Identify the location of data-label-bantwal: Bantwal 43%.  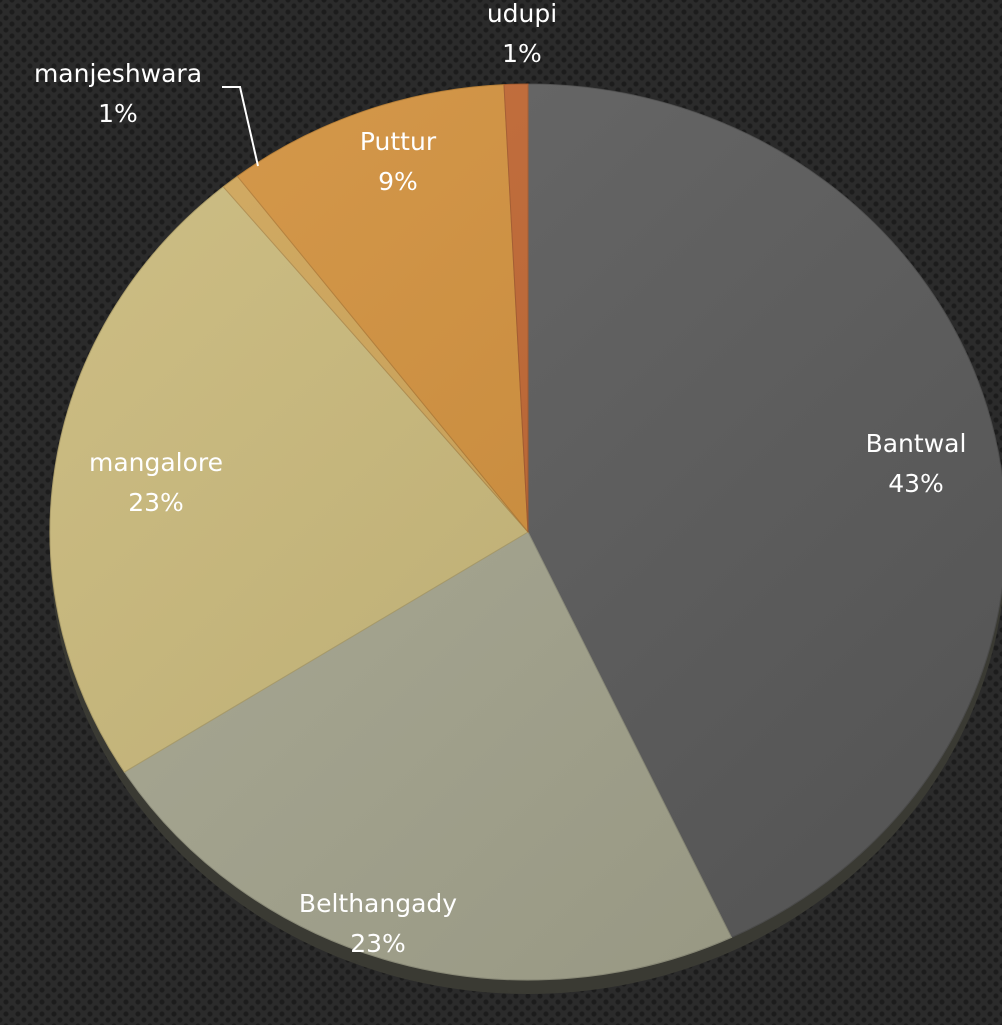
(916, 463).